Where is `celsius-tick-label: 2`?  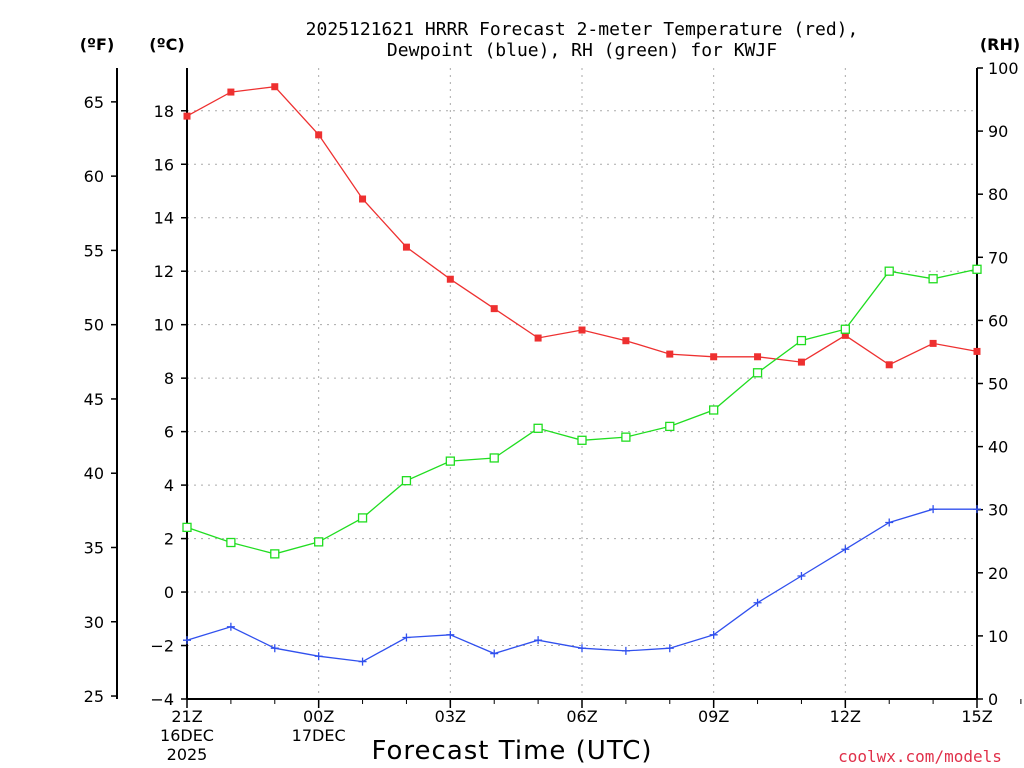 celsius-tick-label: 2 is located at coordinates (169, 539).